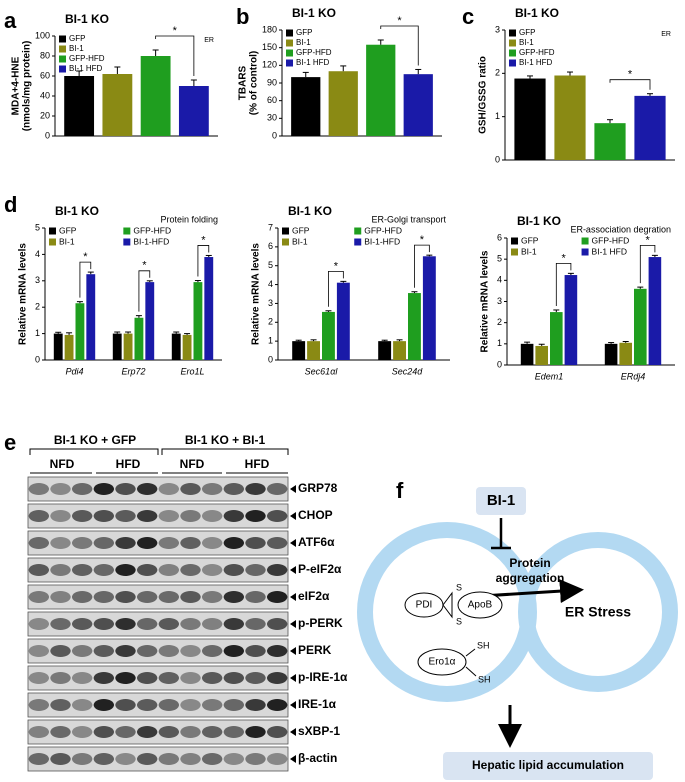 The width and height of the screenshot is (685, 782). I want to click on y-axis-label: TBARS, so click(243, 82).